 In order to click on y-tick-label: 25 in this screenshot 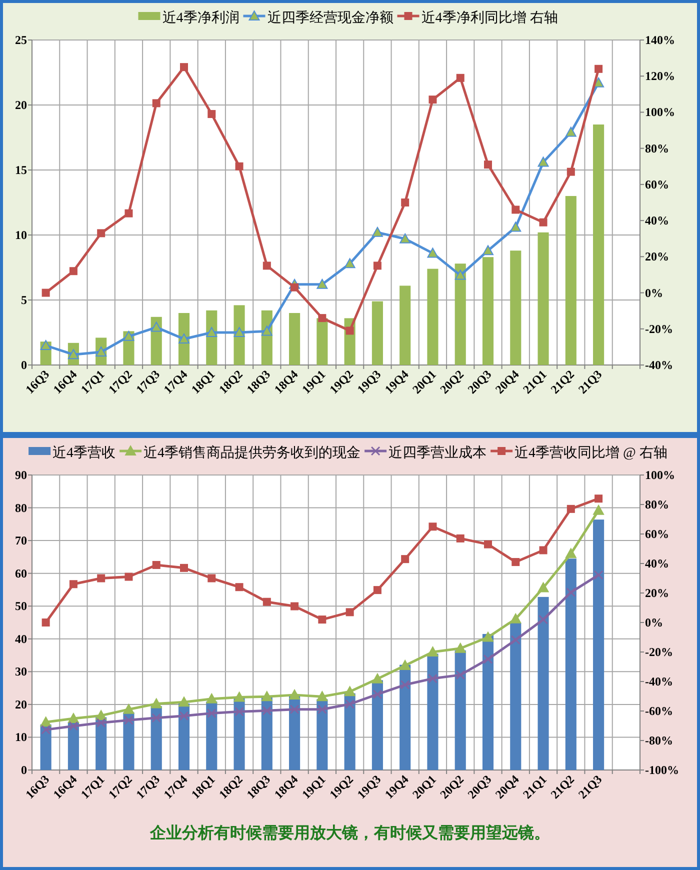, I will do `click(21, 40)`.